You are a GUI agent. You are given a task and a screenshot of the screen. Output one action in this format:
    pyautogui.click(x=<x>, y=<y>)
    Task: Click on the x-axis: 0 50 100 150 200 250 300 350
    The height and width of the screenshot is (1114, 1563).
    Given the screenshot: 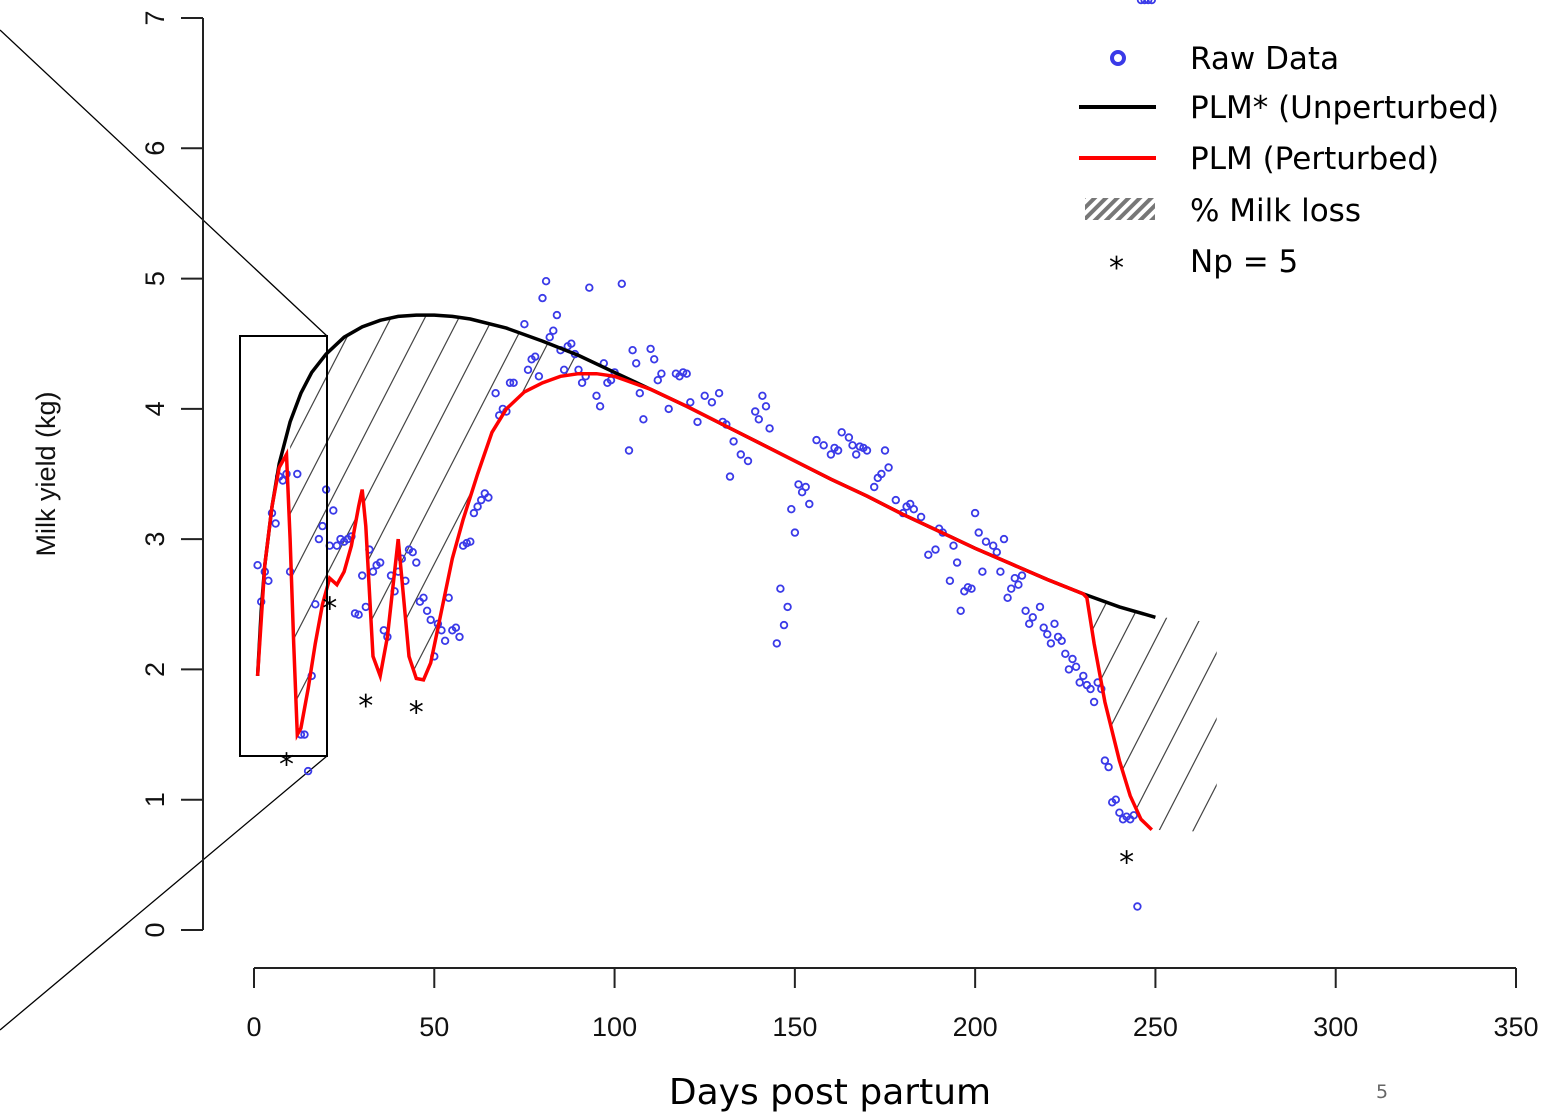 What is the action you would take?
    pyautogui.click(x=892, y=1004)
    